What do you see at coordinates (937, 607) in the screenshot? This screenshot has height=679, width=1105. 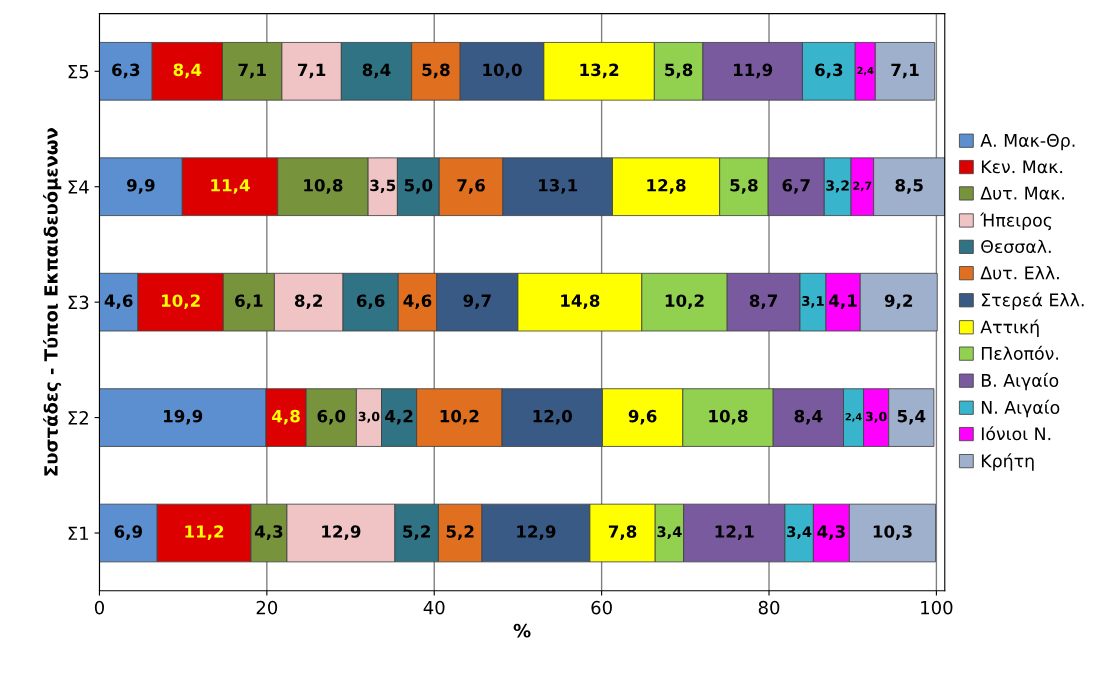 I see `x-tick-label: 100` at bounding box center [937, 607].